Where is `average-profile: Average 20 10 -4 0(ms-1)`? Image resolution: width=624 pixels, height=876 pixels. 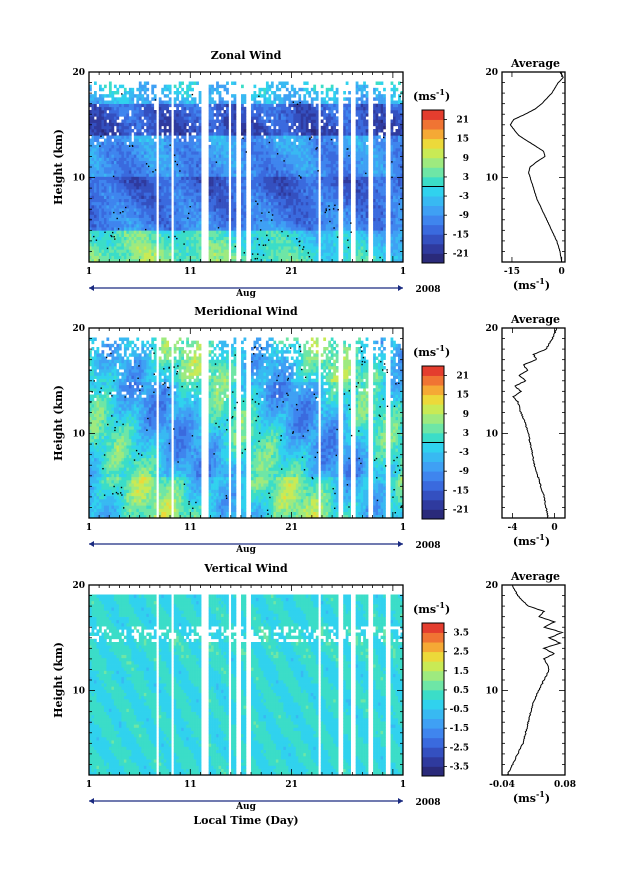
average-profile: Average 20 10 -4 0(ms-1) is located at coordinates (525, 430).